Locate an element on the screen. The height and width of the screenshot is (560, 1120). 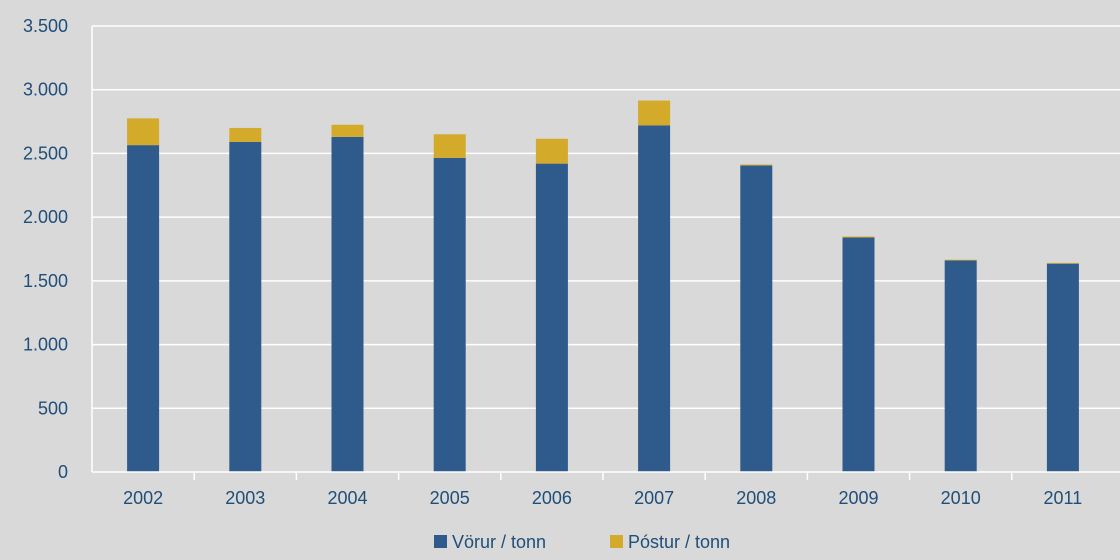
bar-postur-2006 is located at coordinates (551, 151).